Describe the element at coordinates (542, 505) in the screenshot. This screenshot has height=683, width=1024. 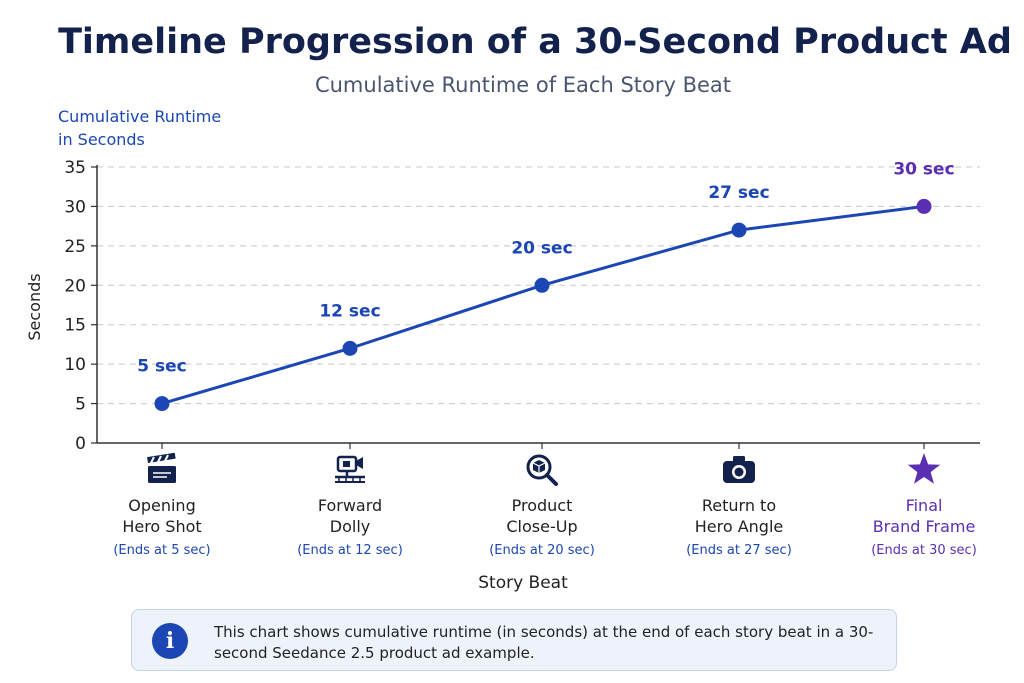
I see `category-label: Product` at that location.